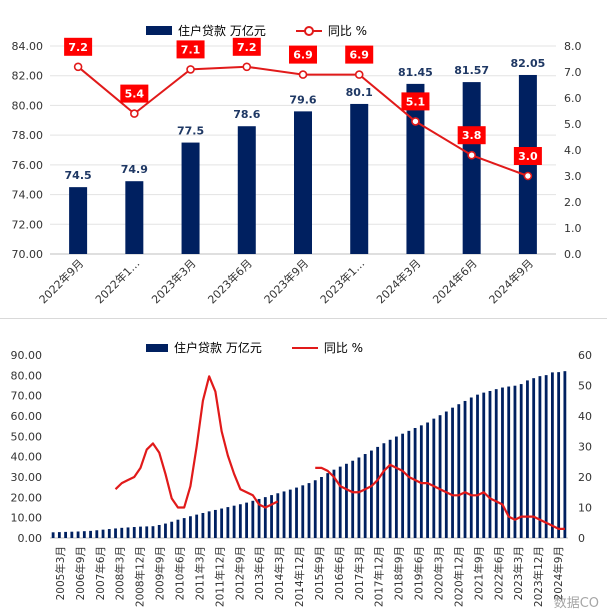 This screenshot has width=607, height=615. I want to click on yoy-label-text: 3.8, so click(472, 135).